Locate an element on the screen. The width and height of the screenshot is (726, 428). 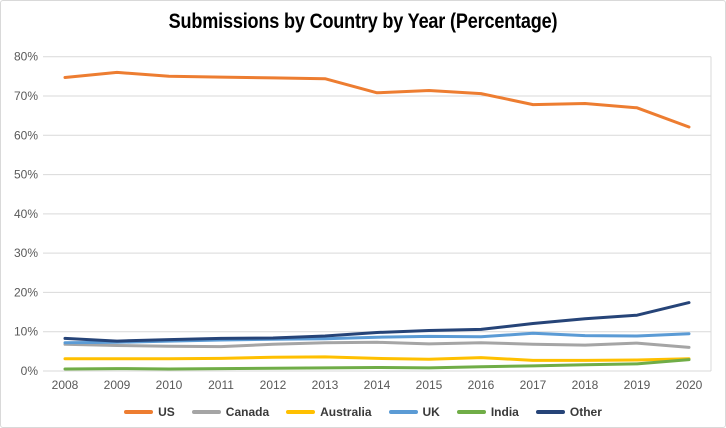
legend-label-australia: Australia is located at coordinates (346, 412).